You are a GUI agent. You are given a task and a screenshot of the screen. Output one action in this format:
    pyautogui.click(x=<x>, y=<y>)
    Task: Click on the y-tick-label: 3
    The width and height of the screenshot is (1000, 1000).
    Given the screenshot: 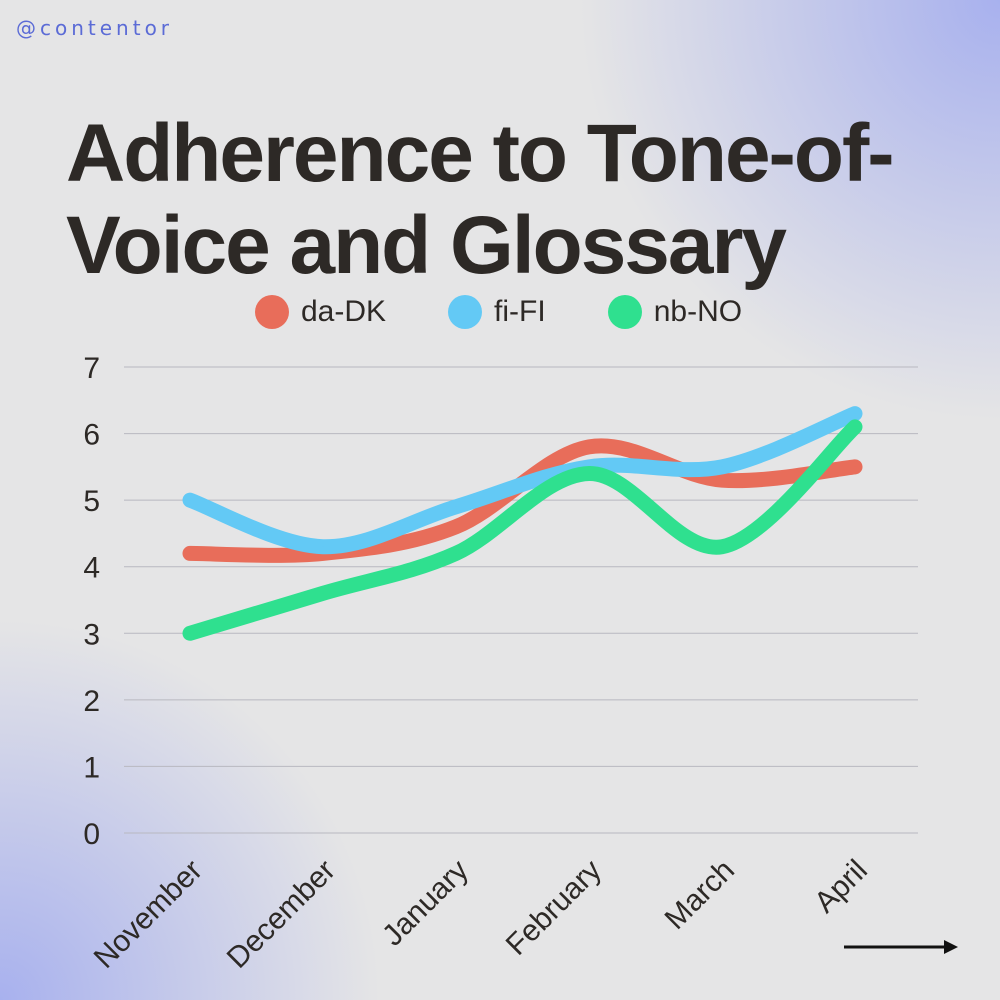 What is the action you would take?
    pyautogui.click(x=91, y=634)
    